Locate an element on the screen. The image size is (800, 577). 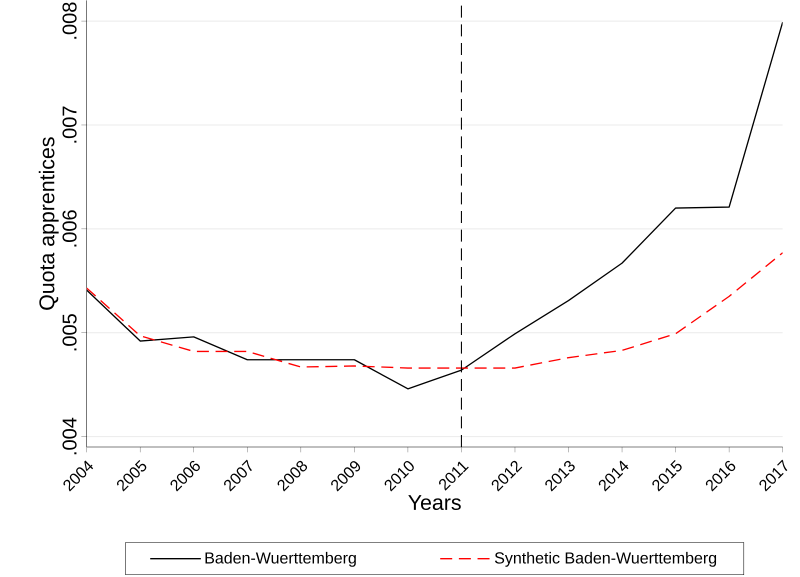
y-tick-label: .008 is located at coordinates (69, 20).